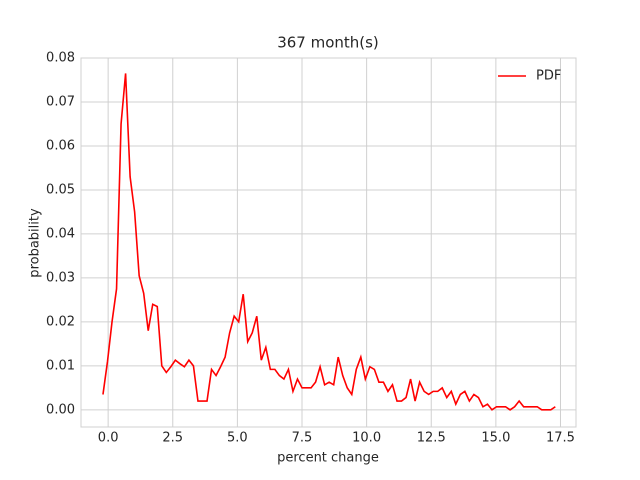 Image resolution: width=640 pixels, height=480 pixels. I want to click on y-tick-label: 0.02, so click(60, 321).